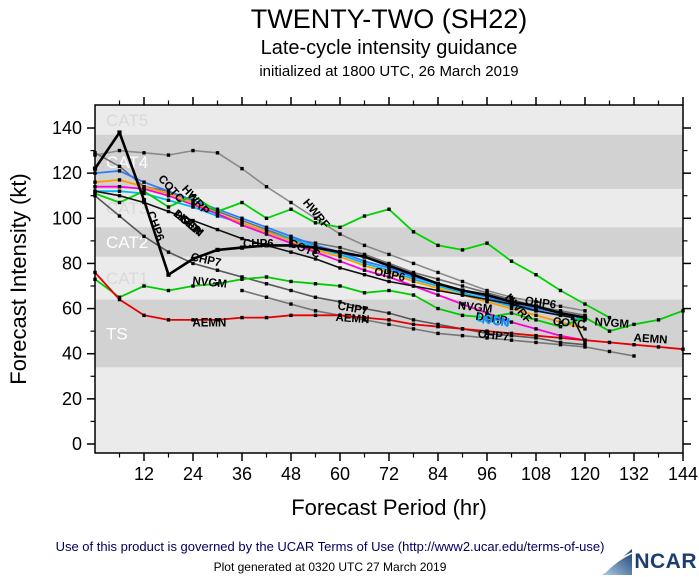 The image size is (699, 577). I want to click on svg-text: 100, so click(67, 218).